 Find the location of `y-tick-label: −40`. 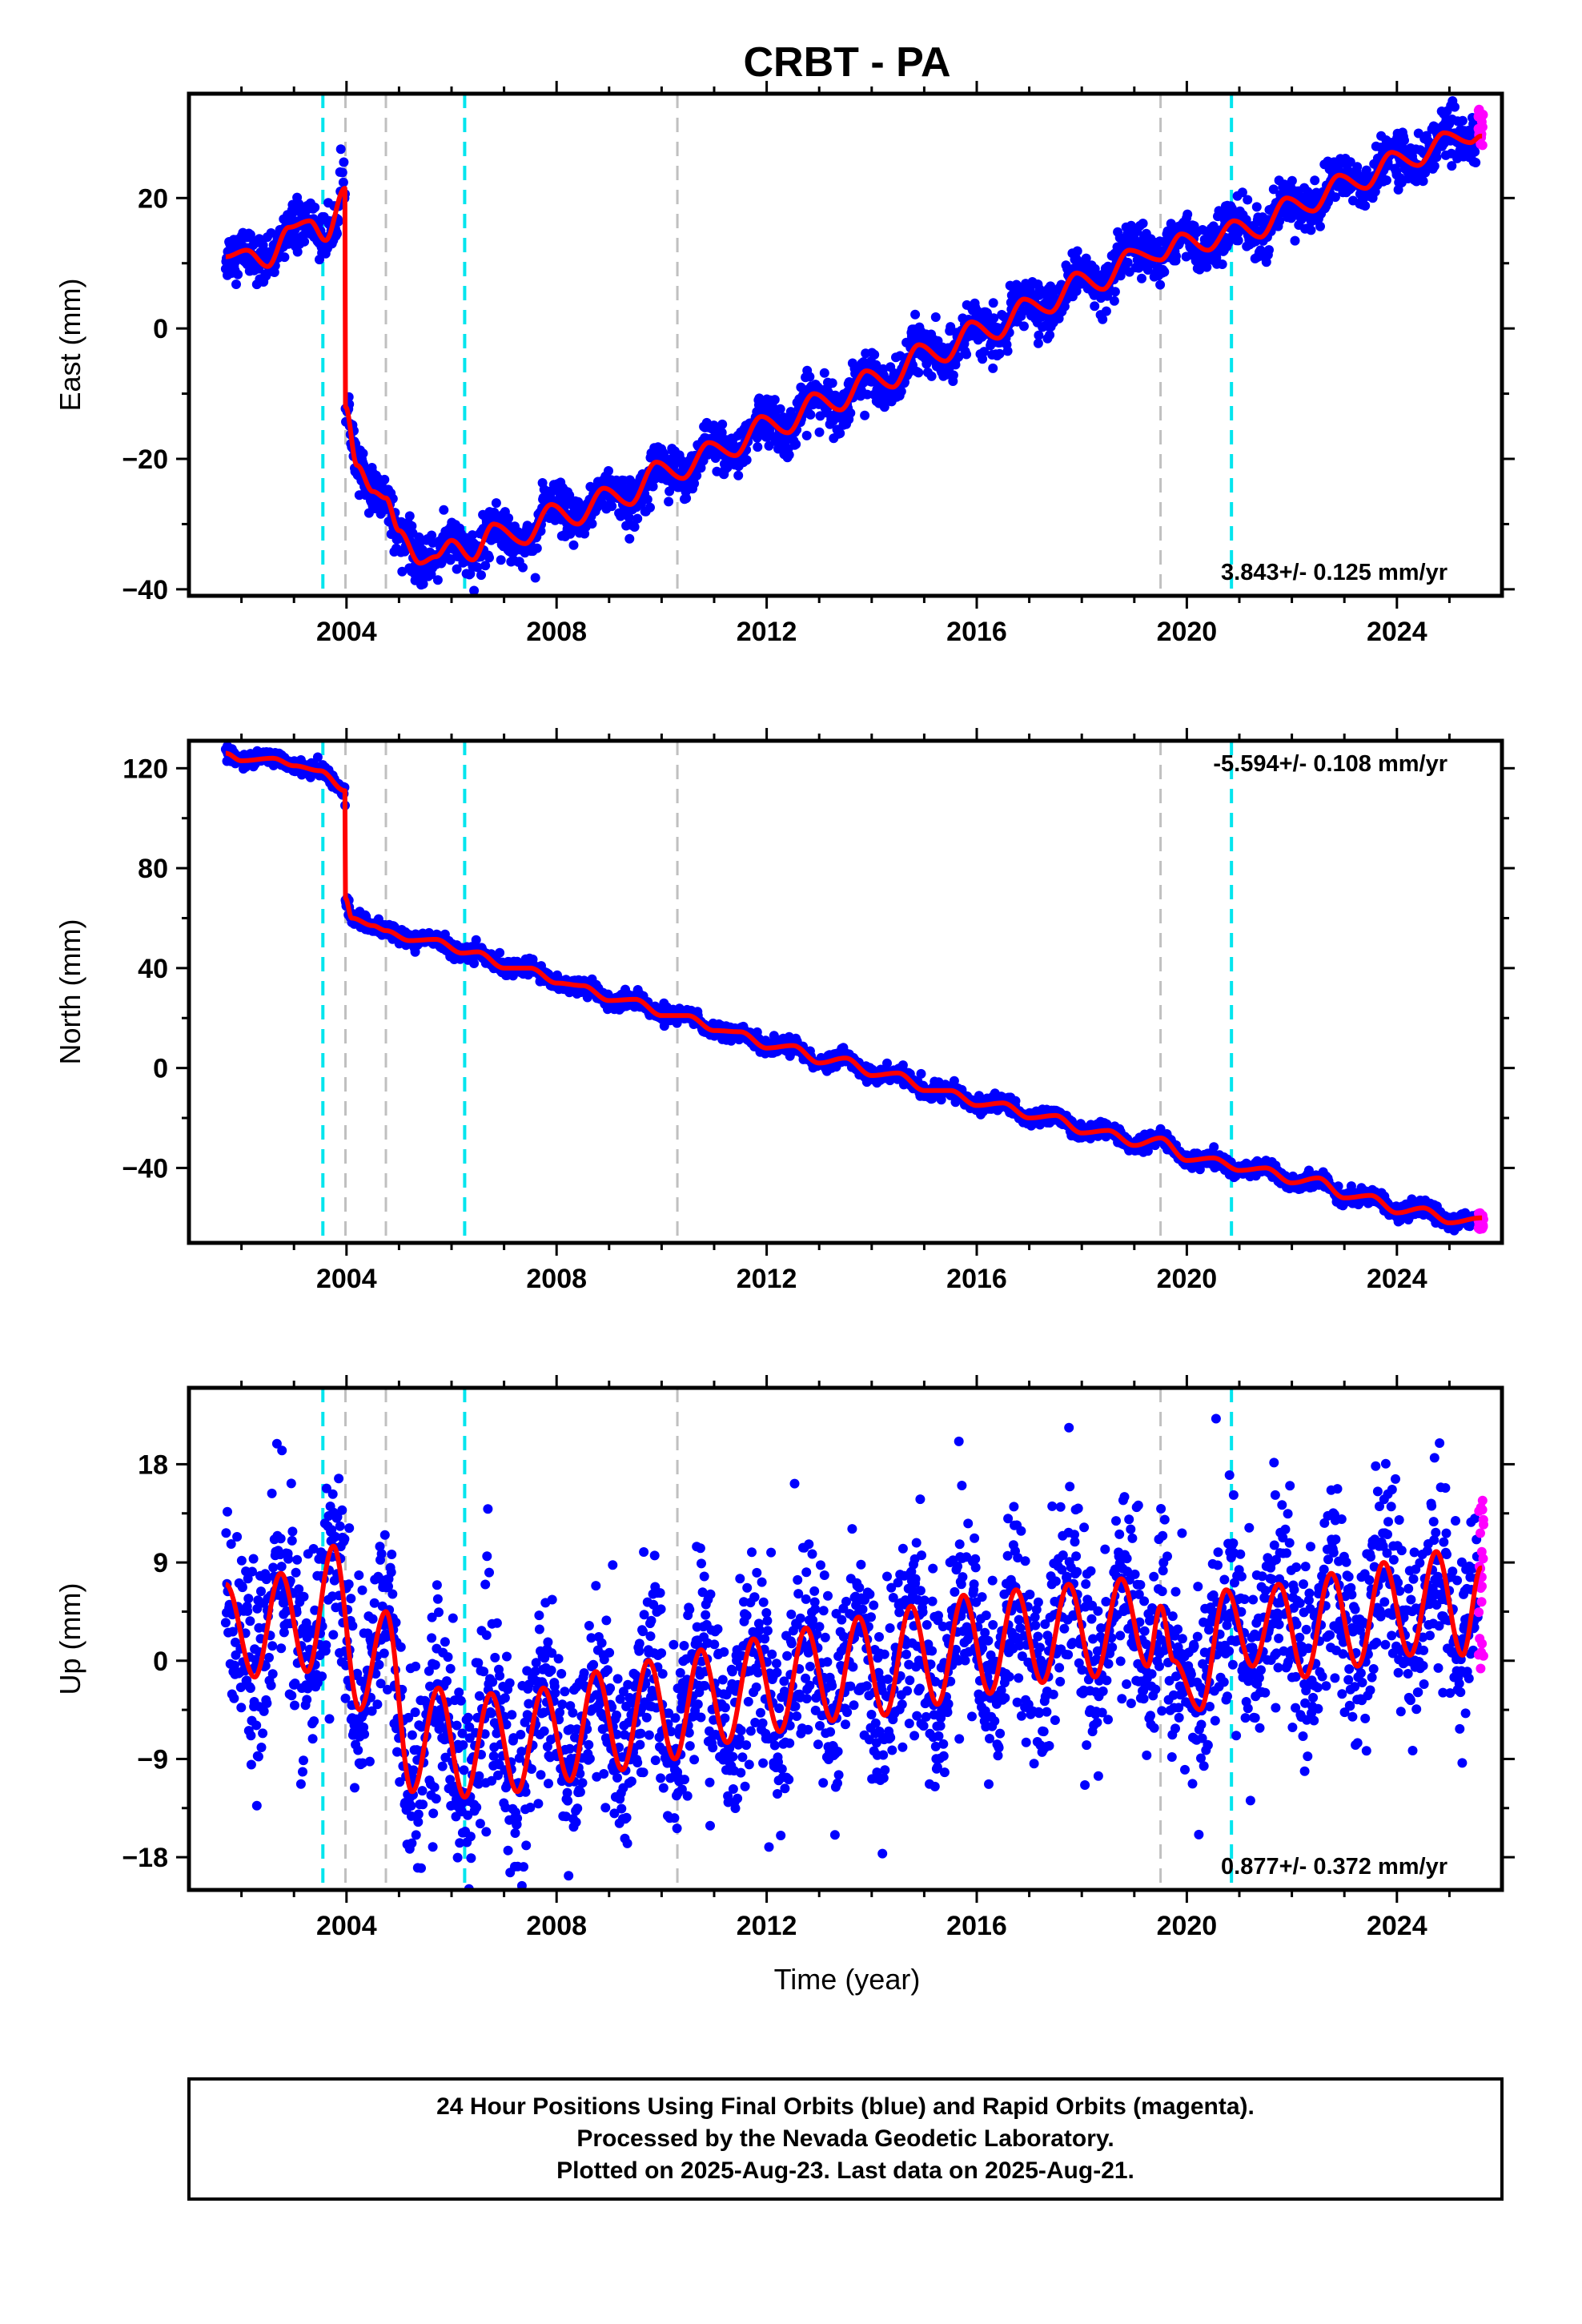

y-tick-label: −40 is located at coordinates (145, 590).